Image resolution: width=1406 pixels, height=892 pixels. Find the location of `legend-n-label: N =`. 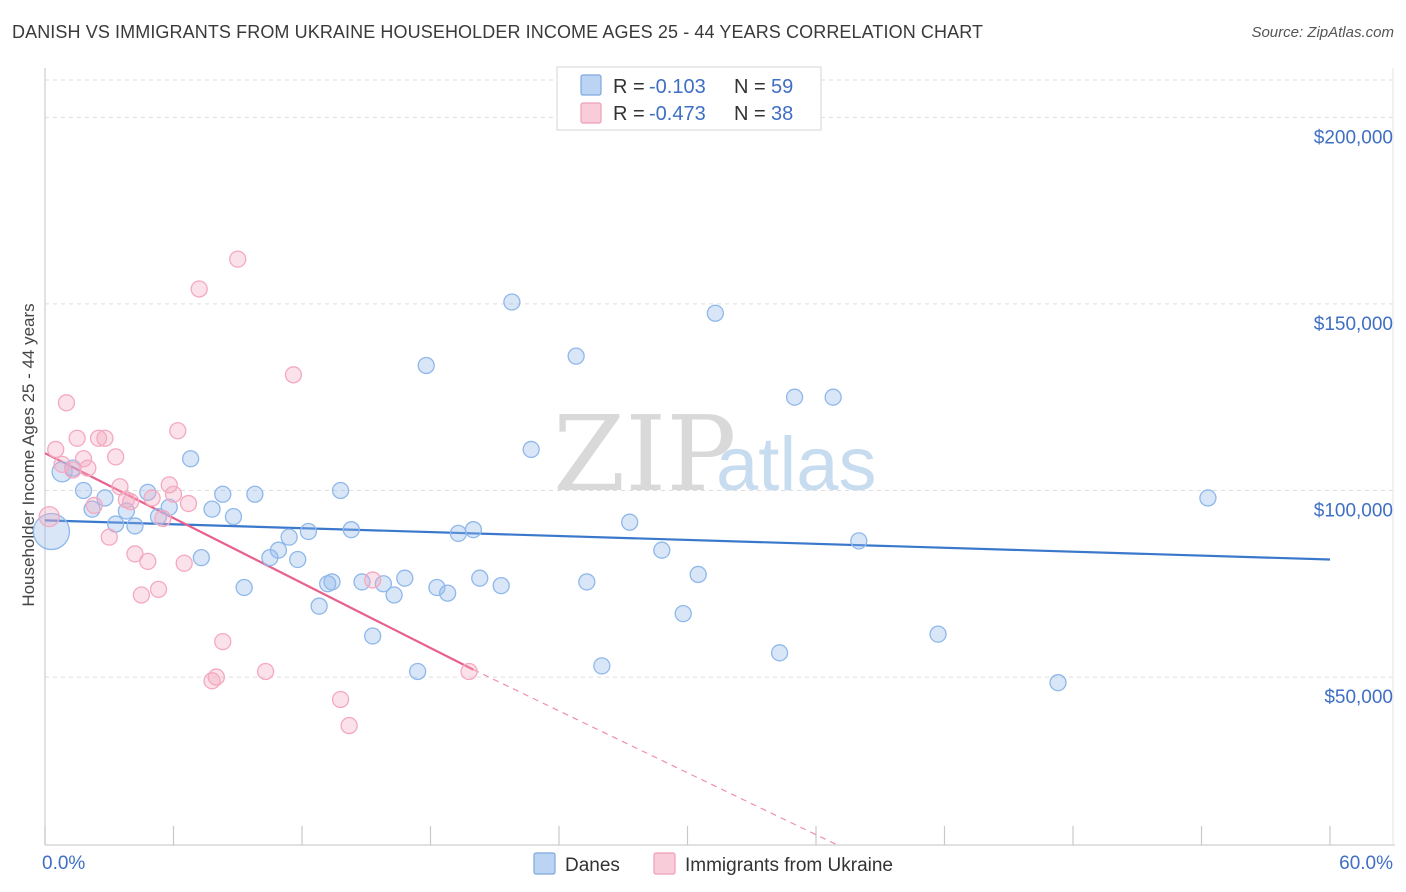

legend-n-label: N = is located at coordinates (750, 114).